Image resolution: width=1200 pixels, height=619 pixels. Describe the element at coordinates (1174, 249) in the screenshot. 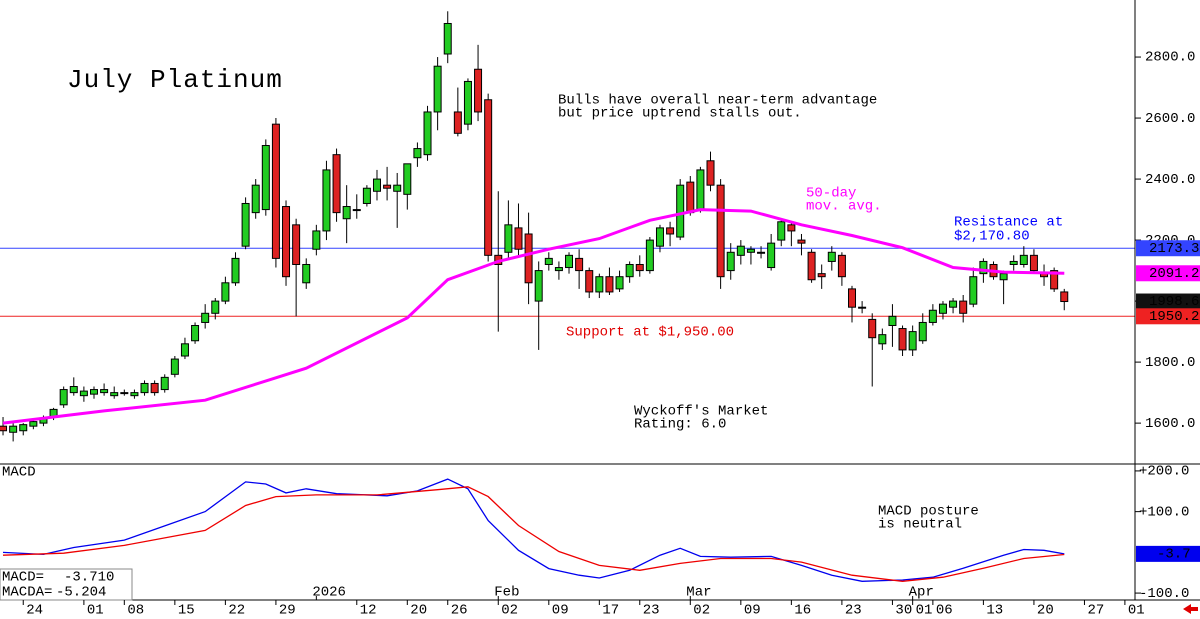

I see `value-box-label: 2173.3` at that location.